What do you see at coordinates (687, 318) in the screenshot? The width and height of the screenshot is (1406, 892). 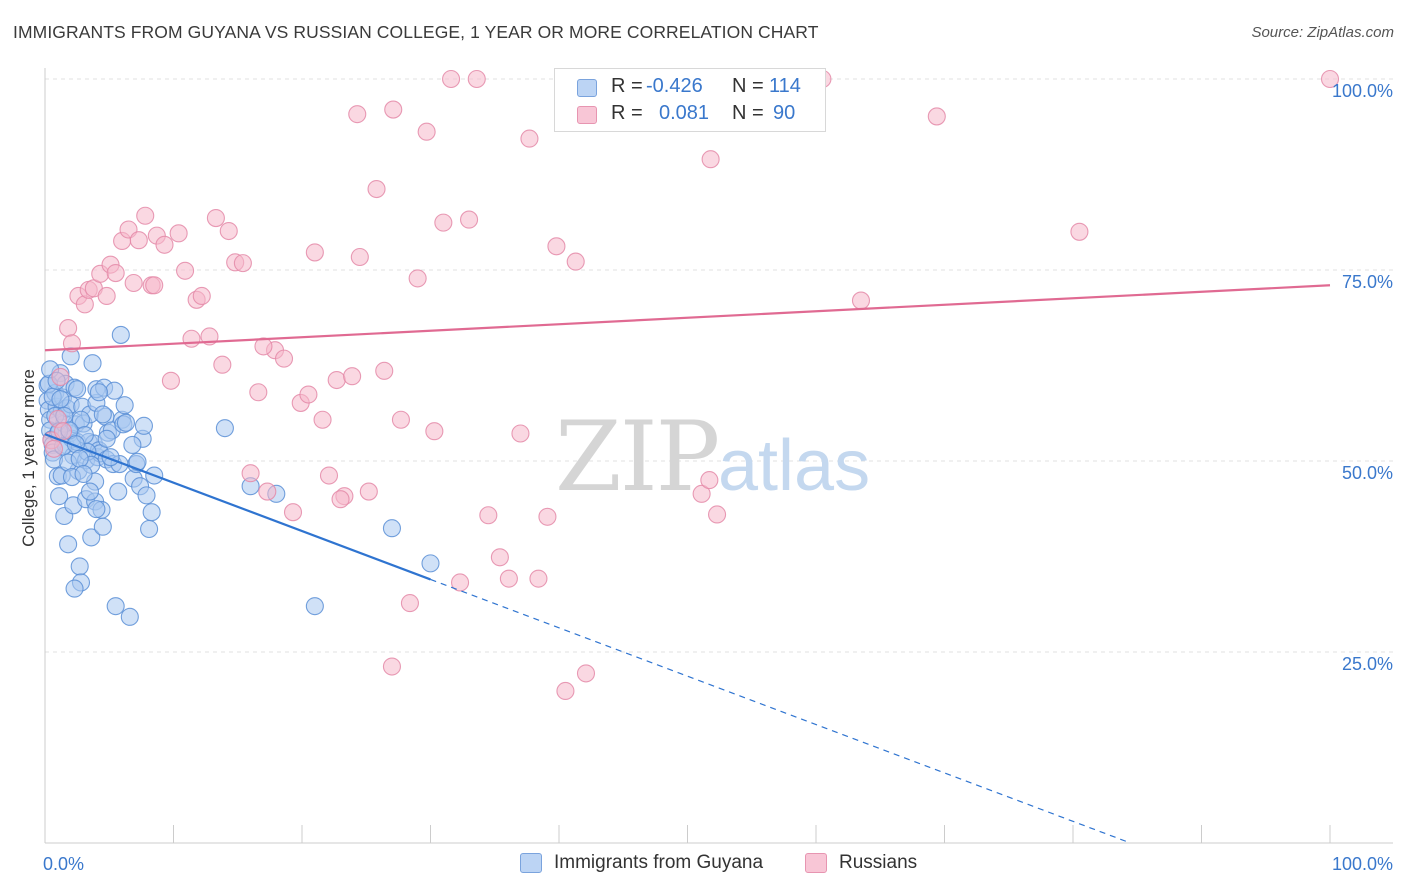 I see `russians-trend-line` at bounding box center [687, 318].